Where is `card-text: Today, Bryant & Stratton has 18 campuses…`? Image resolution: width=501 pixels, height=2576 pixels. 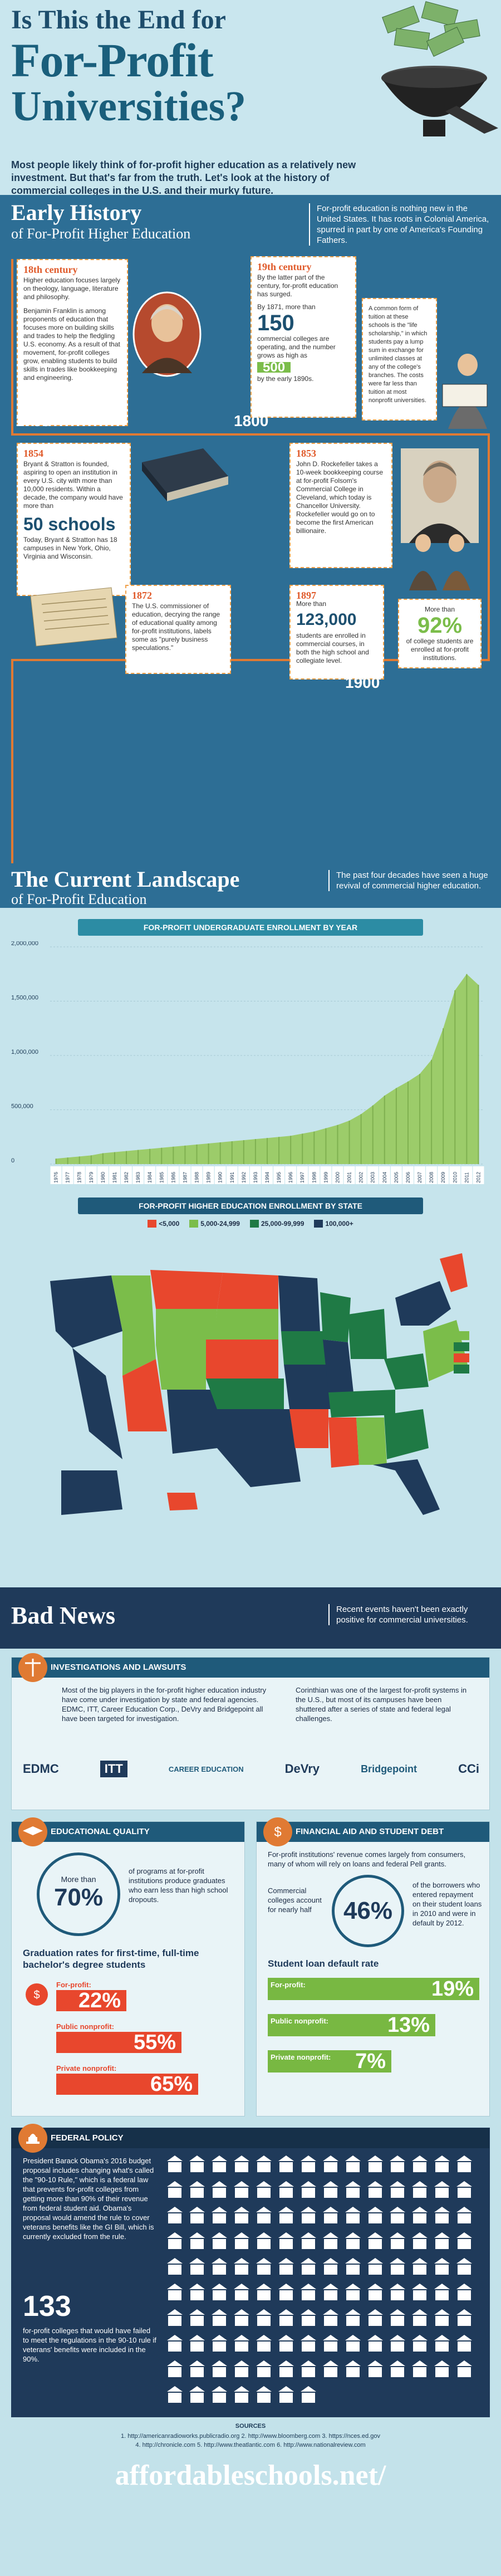 card-text: Today, Bryant & Stratton has 18 campuses… is located at coordinates (70, 548).